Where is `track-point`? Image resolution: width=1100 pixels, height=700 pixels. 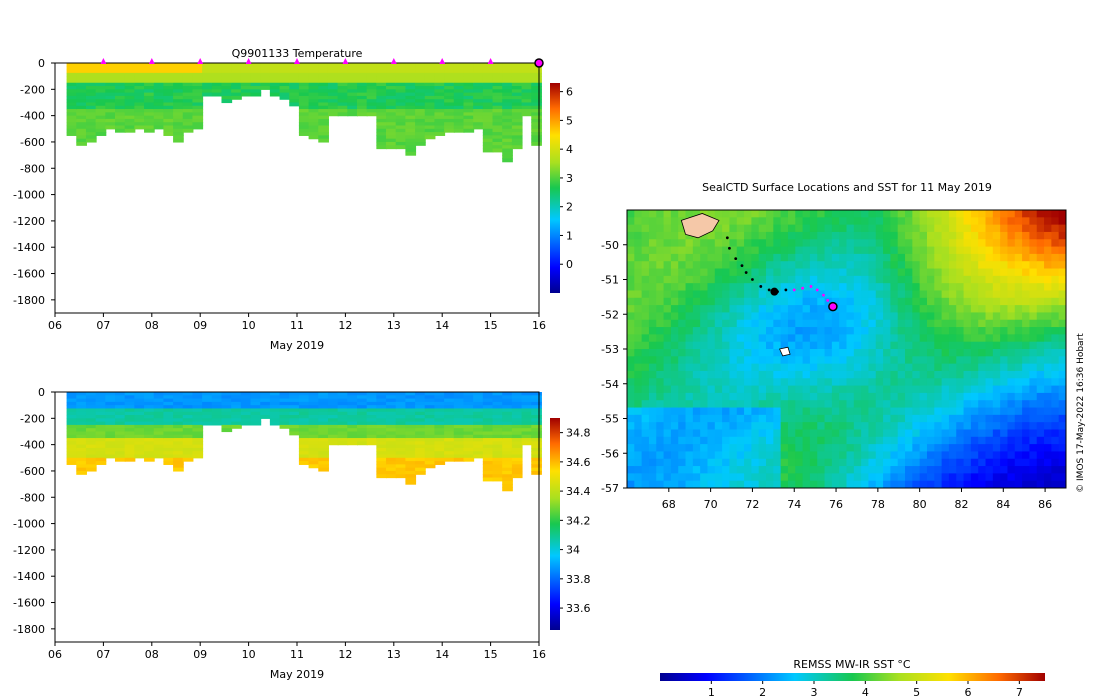
track-point is located at coordinates (761, 286).